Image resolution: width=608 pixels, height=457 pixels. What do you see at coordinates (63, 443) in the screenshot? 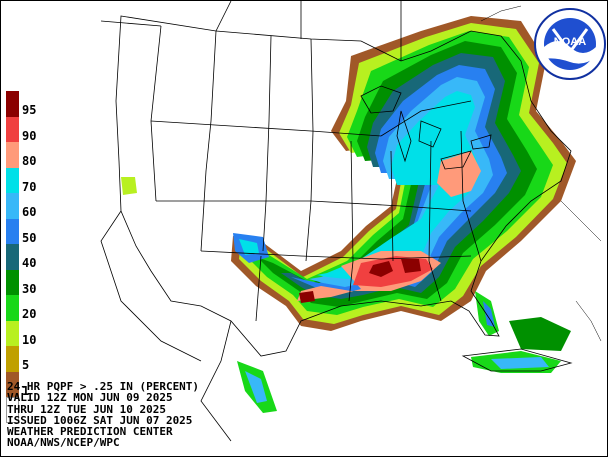
I see `caption-agency: NOAA/NWS/NCEP/WPC` at bounding box center [63, 443].